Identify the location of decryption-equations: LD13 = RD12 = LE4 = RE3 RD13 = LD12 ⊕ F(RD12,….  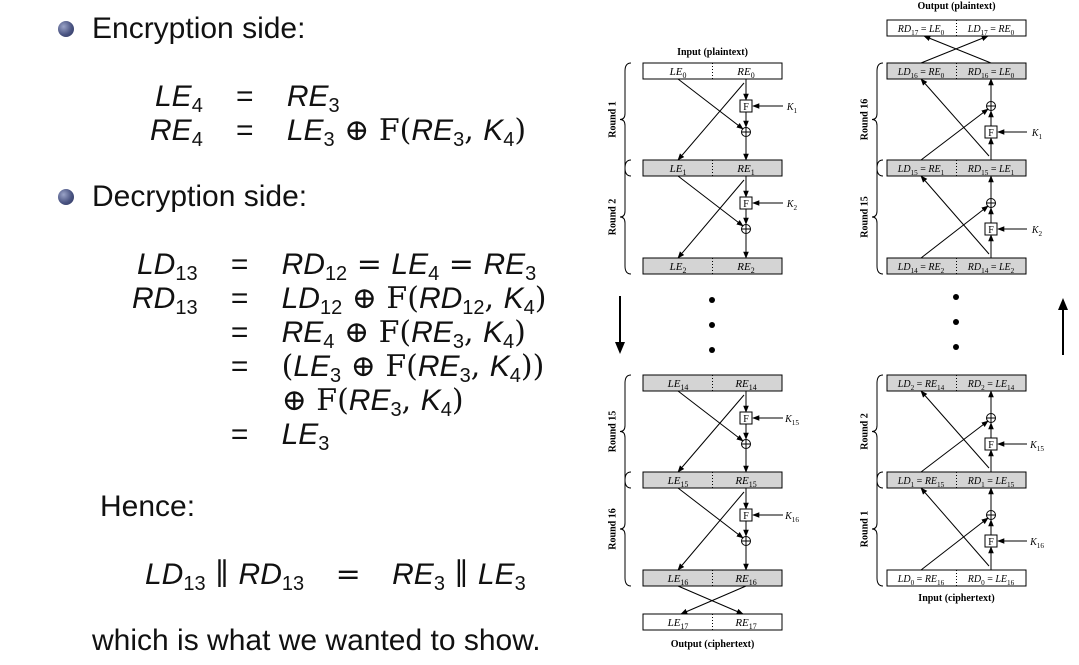
(339, 351).